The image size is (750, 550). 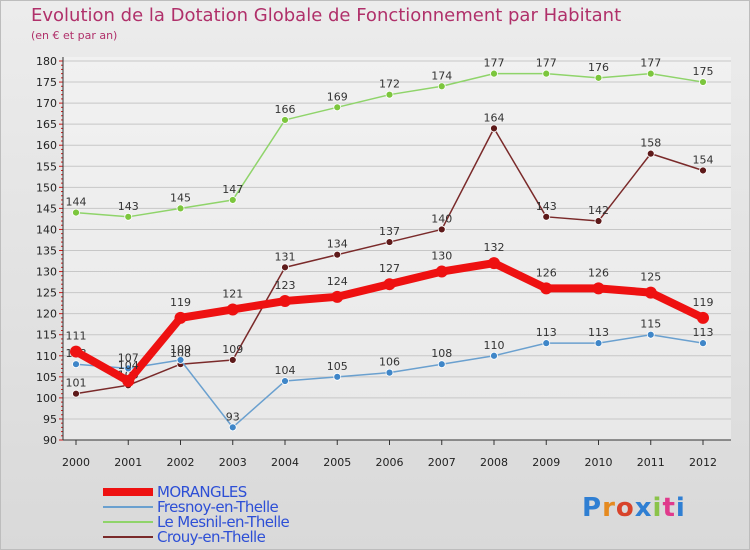 What do you see at coordinates (592, 508) in the screenshot?
I see `logo-letter: P` at bounding box center [592, 508].